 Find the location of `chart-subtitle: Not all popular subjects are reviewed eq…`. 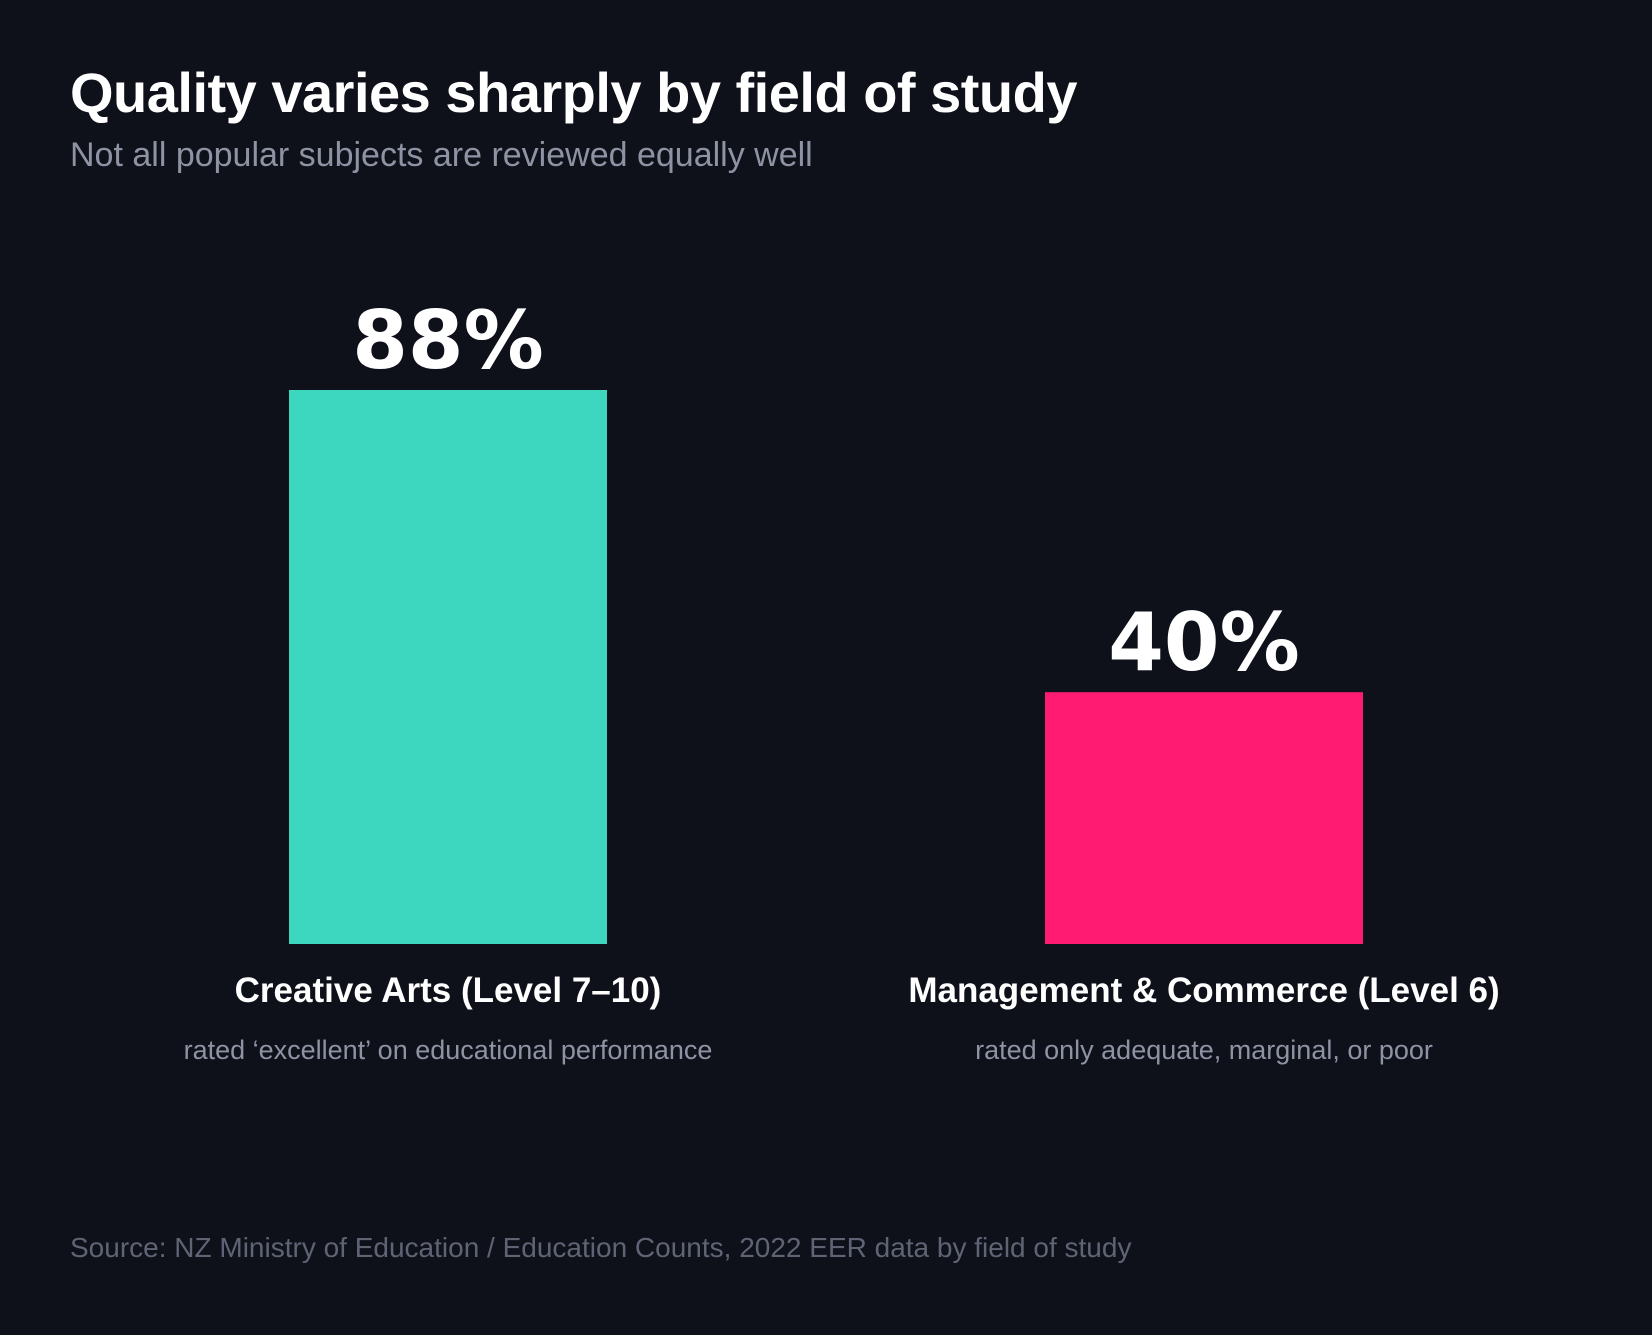

chart-subtitle: Not all popular subjects are reviewed eq… is located at coordinates (441, 155).